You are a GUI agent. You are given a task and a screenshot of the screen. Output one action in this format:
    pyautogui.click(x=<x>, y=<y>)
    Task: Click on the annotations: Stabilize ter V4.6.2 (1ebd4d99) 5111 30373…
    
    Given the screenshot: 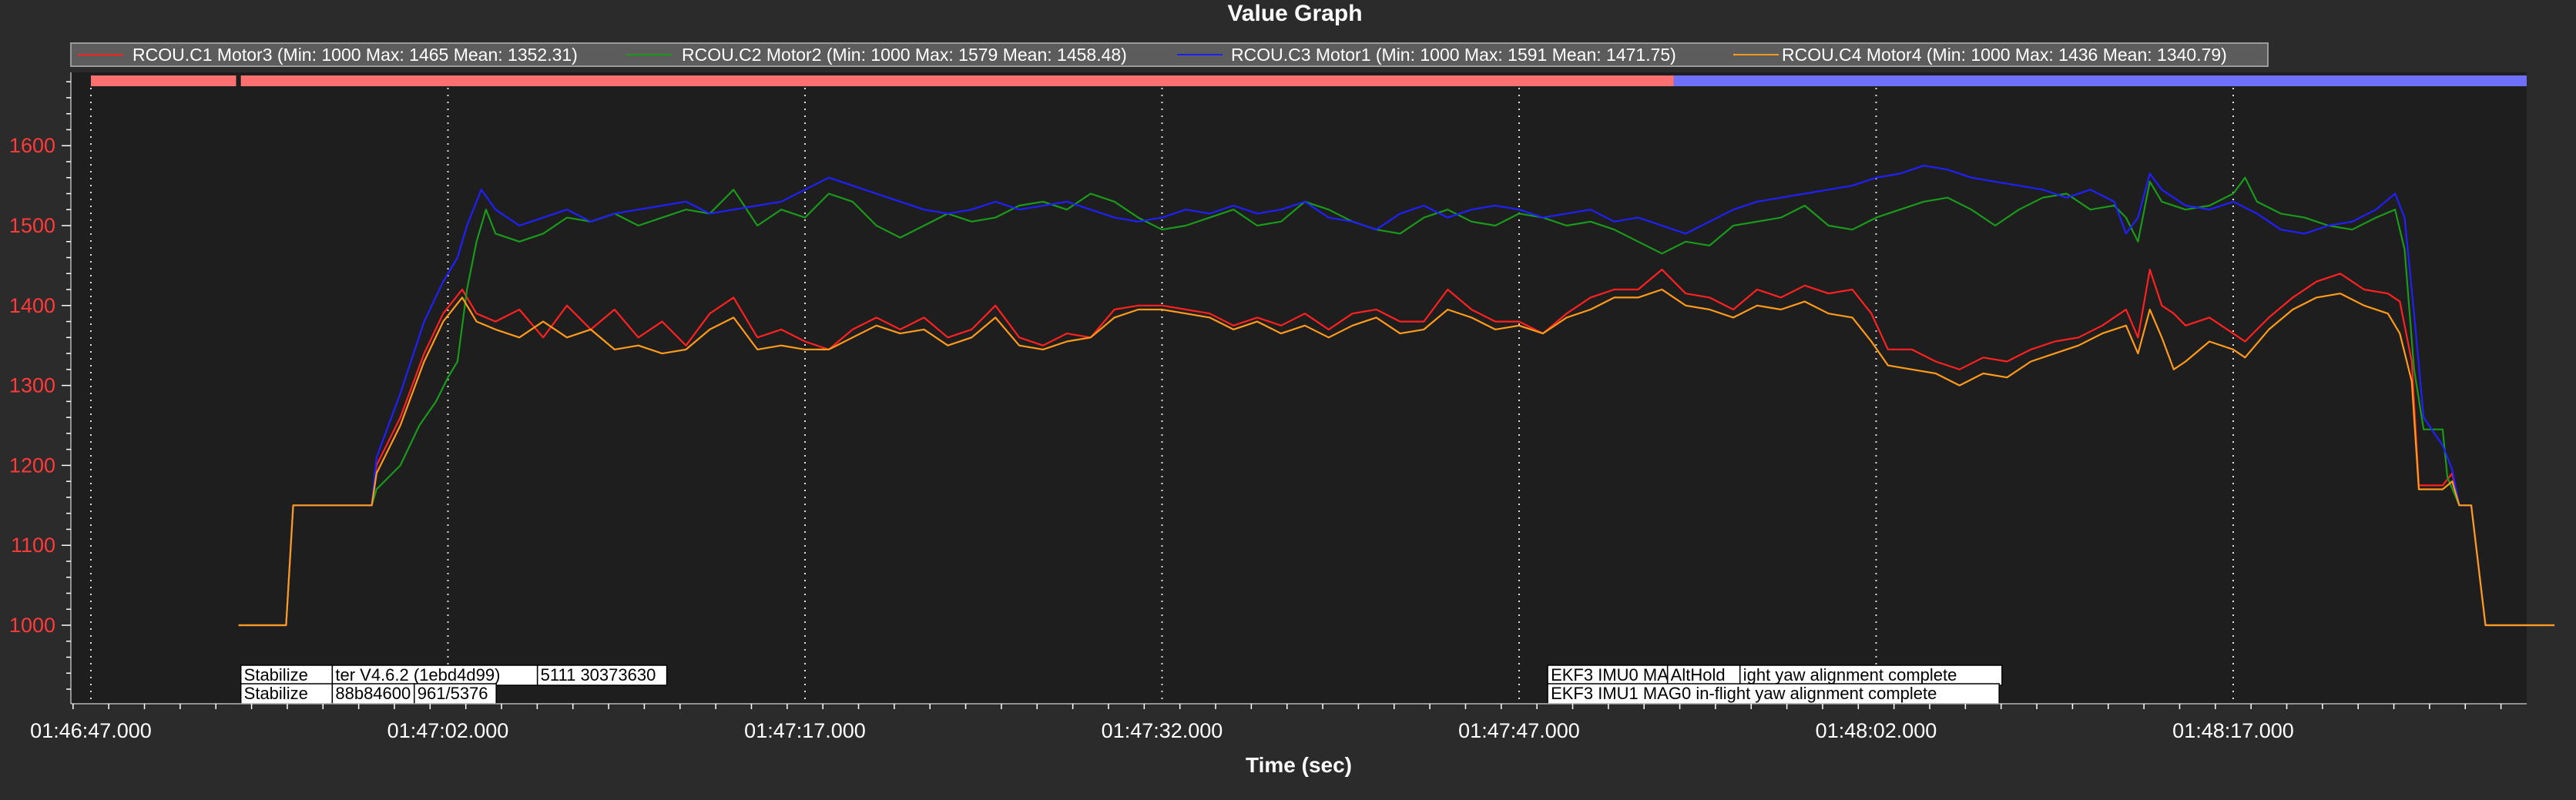 What is the action you would take?
    pyautogui.click(x=1121, y=684)
    